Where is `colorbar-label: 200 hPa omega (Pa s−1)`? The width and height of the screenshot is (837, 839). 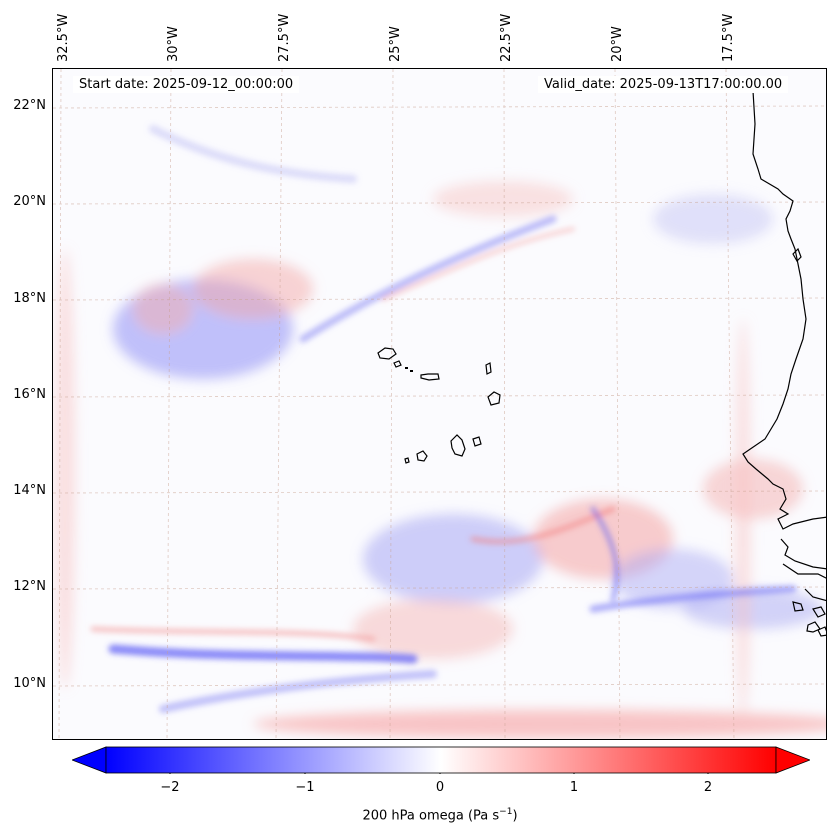
colorbar-label: 200 hPa omega (Pa s−1) is located at coordinates (439, 815).